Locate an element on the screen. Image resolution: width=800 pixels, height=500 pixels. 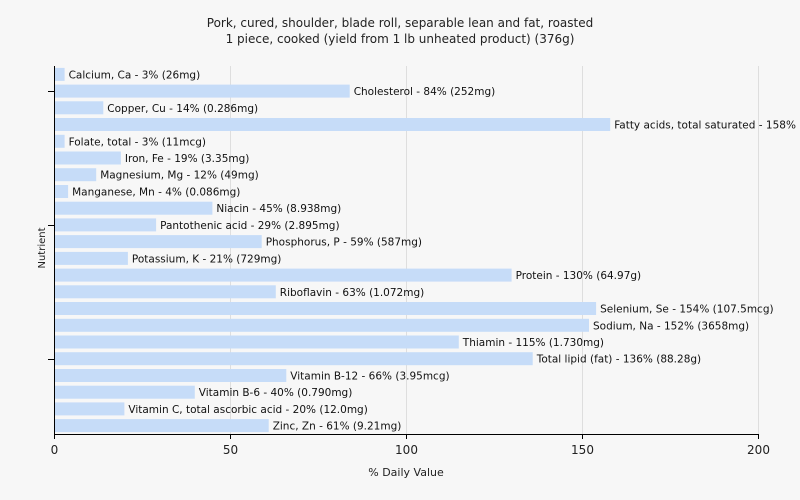
data-label: Copper, Cu - 14% (0.286mg) is located at coordinates (182, 109).